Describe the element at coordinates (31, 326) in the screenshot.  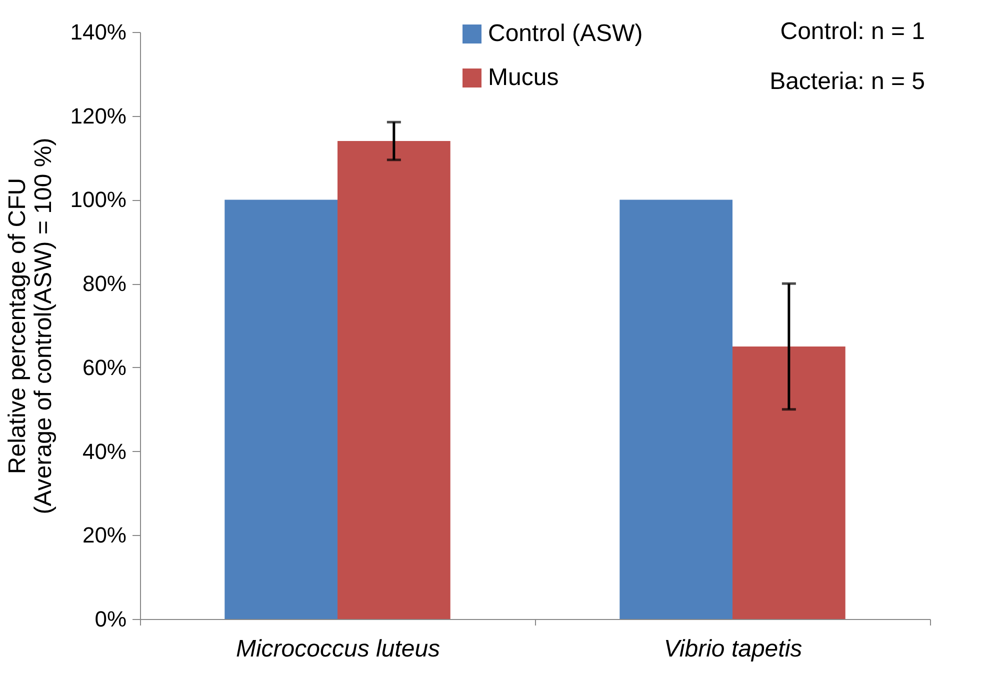
I see `y-axis-title: Relative percentage of CFU (Average of control(ASW) = 100 %)` at that location.